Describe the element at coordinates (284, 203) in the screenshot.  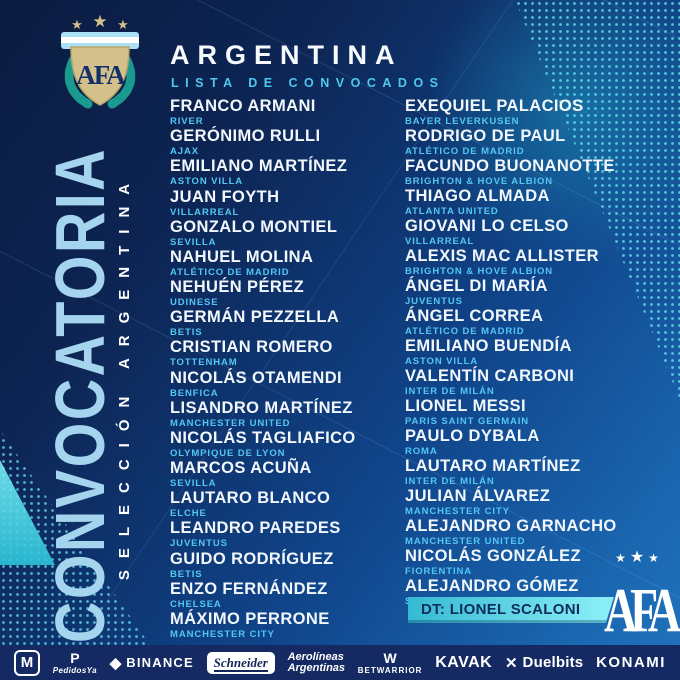
I see `player-entry: JUAN FOYTH VILLARREAL` at that location.